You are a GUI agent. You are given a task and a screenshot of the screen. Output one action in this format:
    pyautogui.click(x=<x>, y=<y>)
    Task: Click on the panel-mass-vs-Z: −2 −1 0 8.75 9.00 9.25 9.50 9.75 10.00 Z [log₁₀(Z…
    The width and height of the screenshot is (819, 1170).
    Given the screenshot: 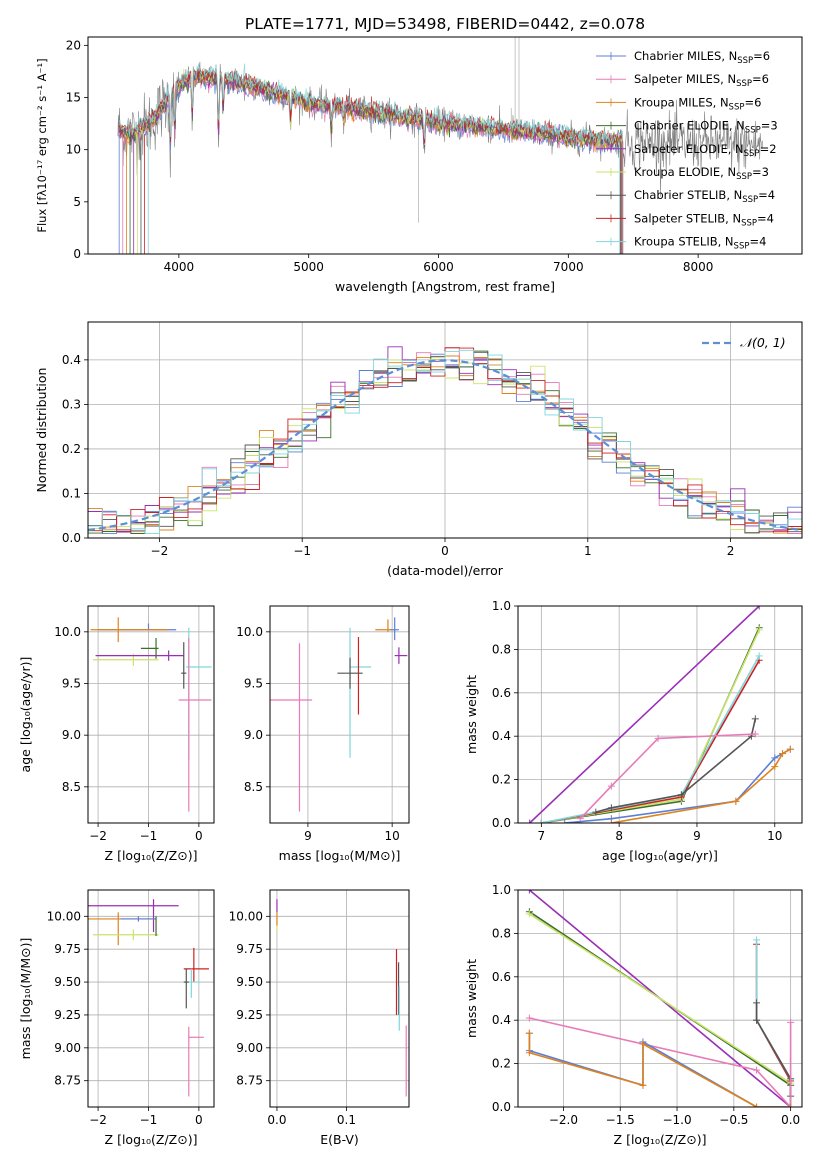 What is the action you would take?
    pyautogui.click(x=116, y=1018)
    